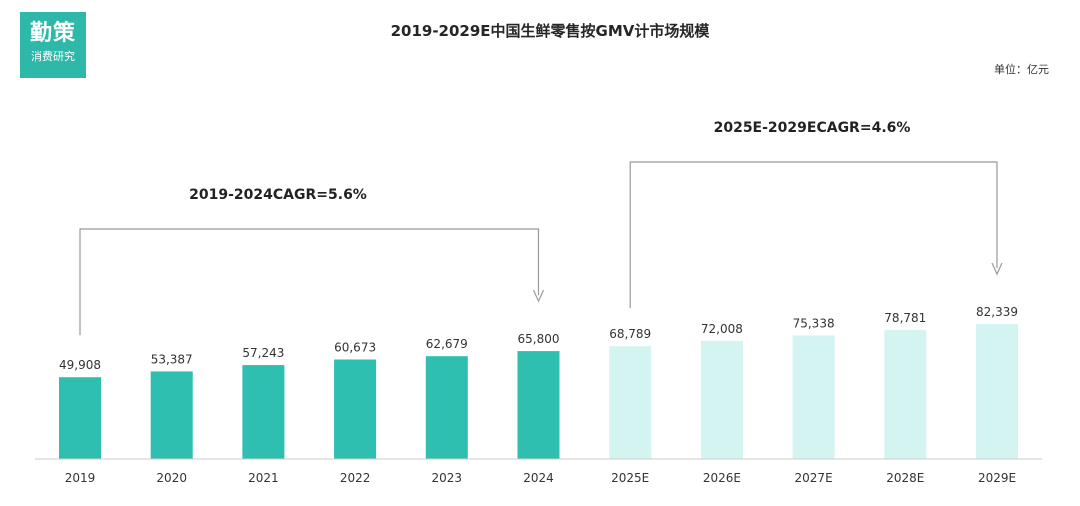  Describe the element at coordinates (52, 33) in the screenshot. I see `logo-main-text: 勤策` at that location.